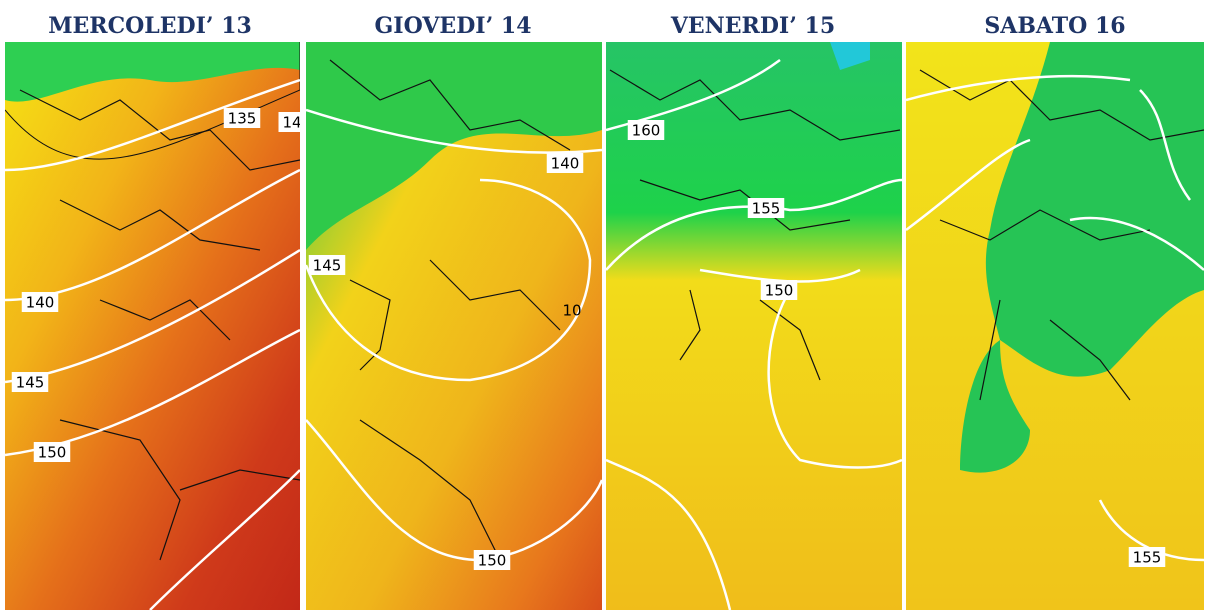 The width and height of the screenshot is (1209, 613). What do you see at coordinates (712, 210) in the screenshot?
I see `contour-labels: 160 155 150` at bounding box center [712, 210].